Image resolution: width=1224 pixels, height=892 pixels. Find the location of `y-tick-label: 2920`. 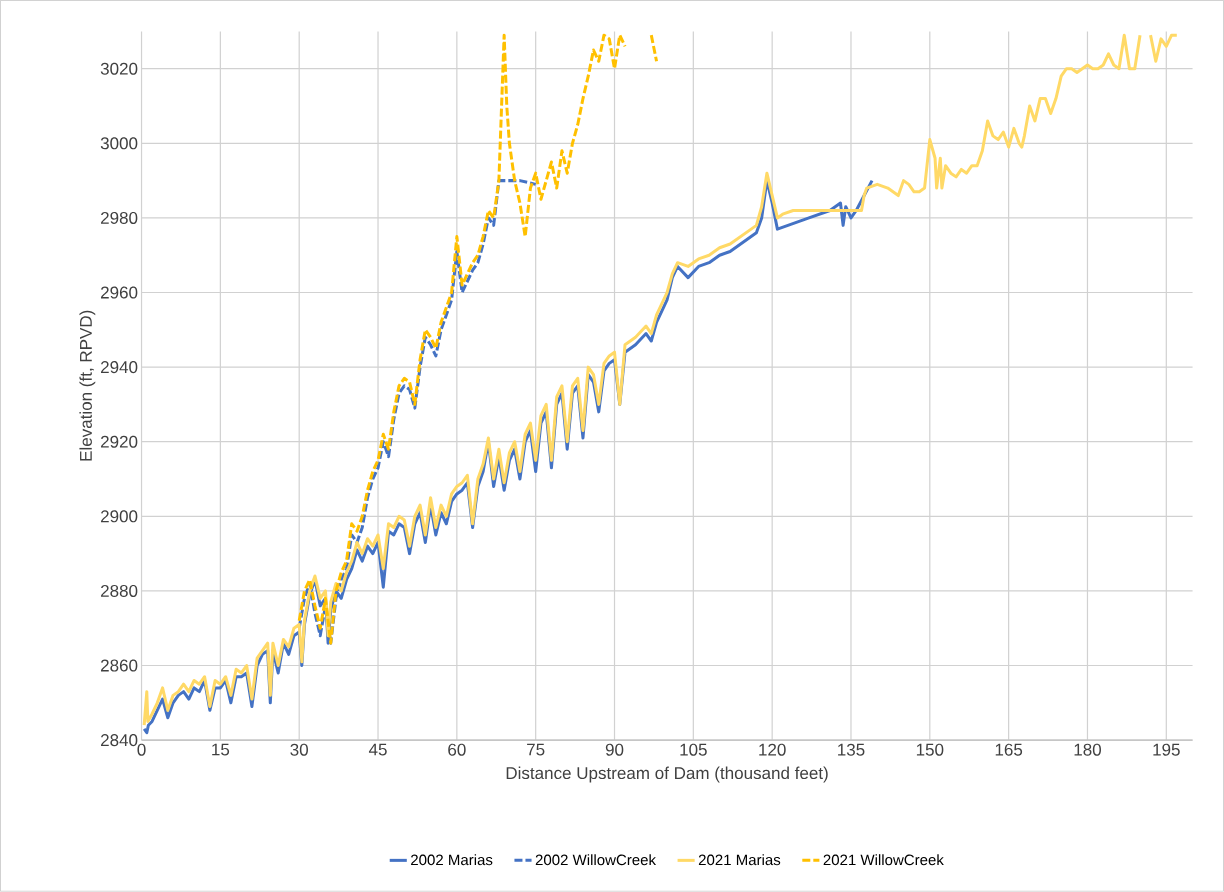

y-tick-label: 2920 is located at coordinates (119, 441).